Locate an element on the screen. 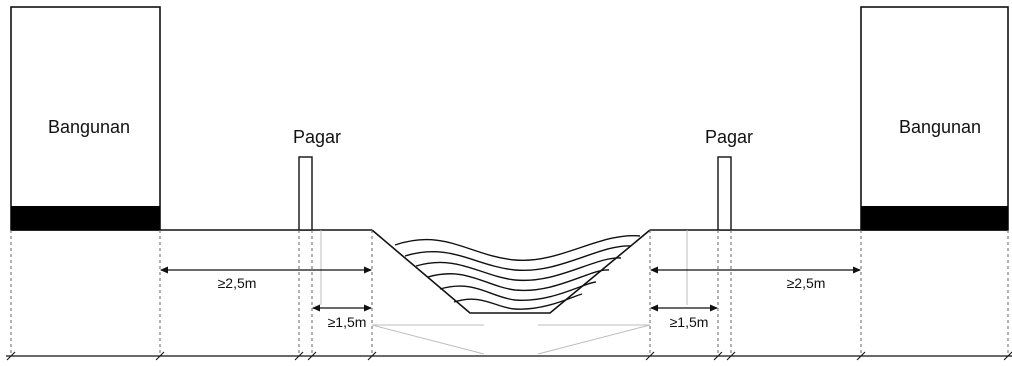  foundation-left is located at coordinates (85, 218).